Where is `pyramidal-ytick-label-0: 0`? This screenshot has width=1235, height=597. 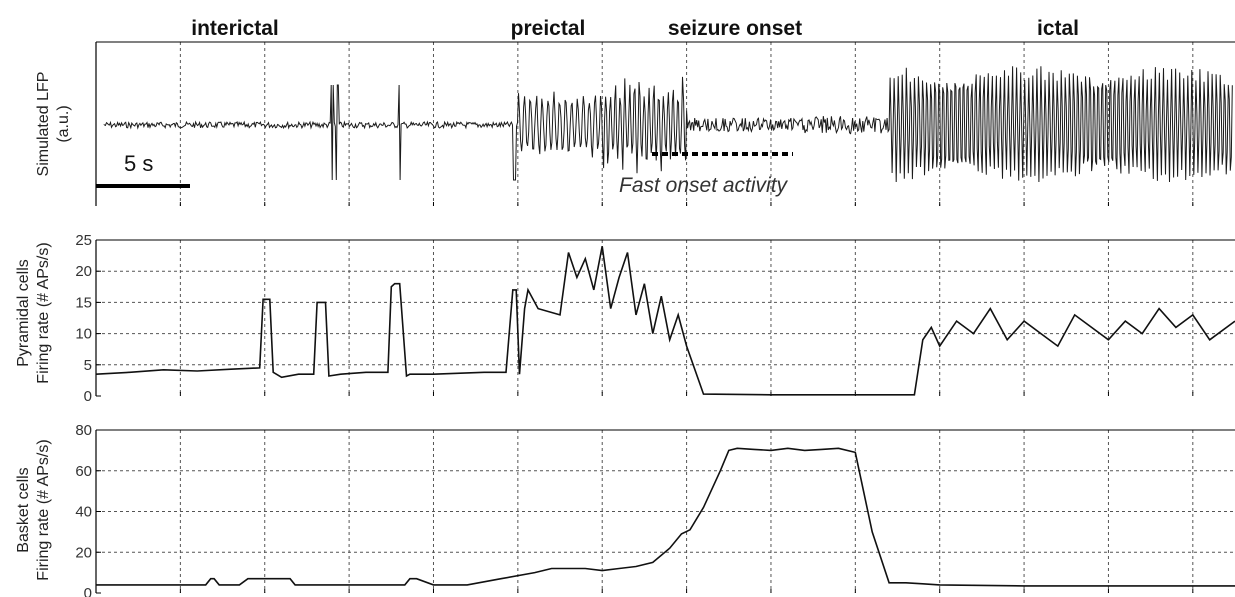
pyramidal-ytick-label-0: 0 is located at coordinates (88, 396).